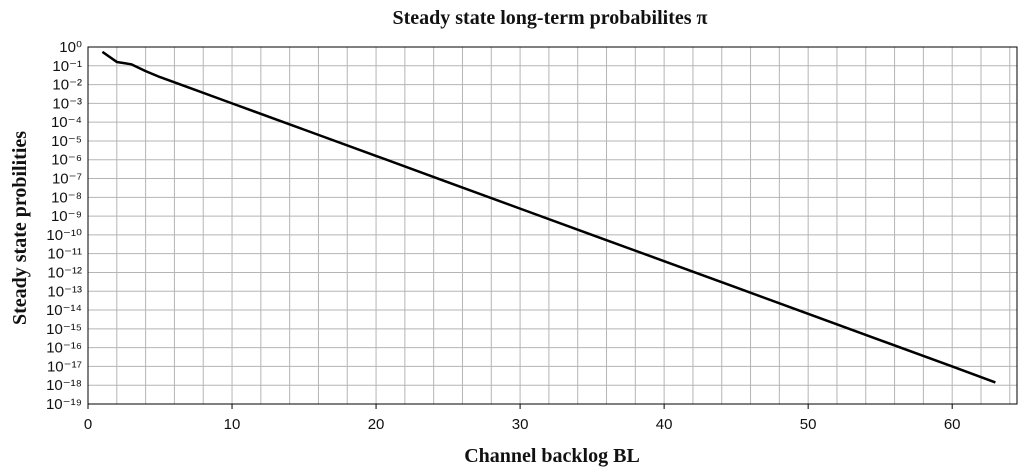 The height and width of the screenshot is (475, 1024). I want to click on x-tick-label: 0, so click(88, 424).